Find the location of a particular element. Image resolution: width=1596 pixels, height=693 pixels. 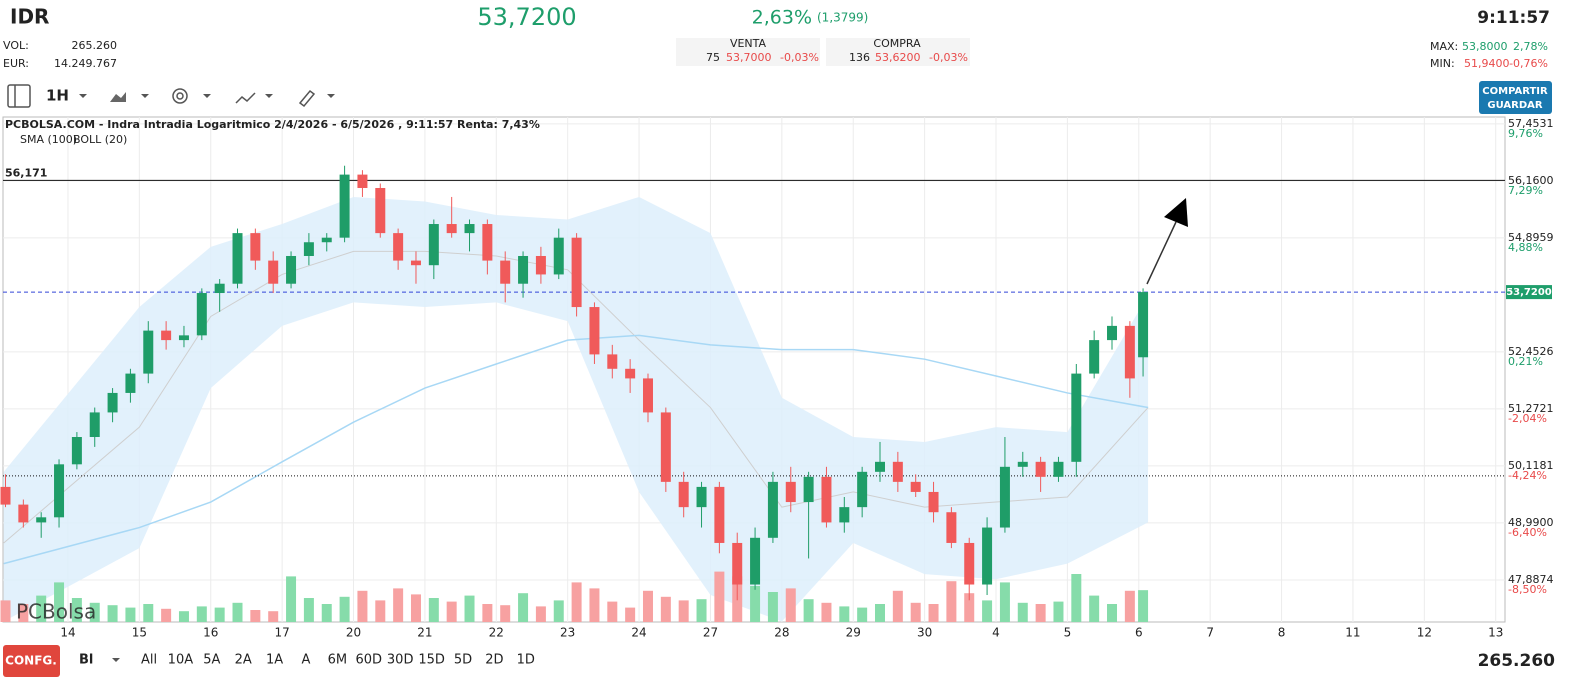

compra-pct: -0,03% is located at coordinates (948, 57).